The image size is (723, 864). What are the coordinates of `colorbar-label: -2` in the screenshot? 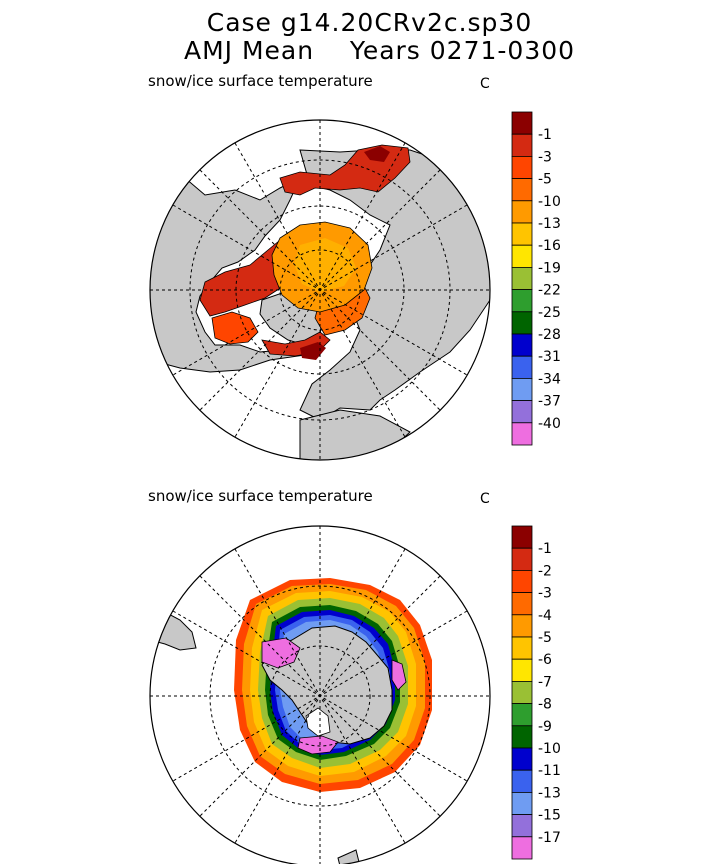 It's located at (545, 571).